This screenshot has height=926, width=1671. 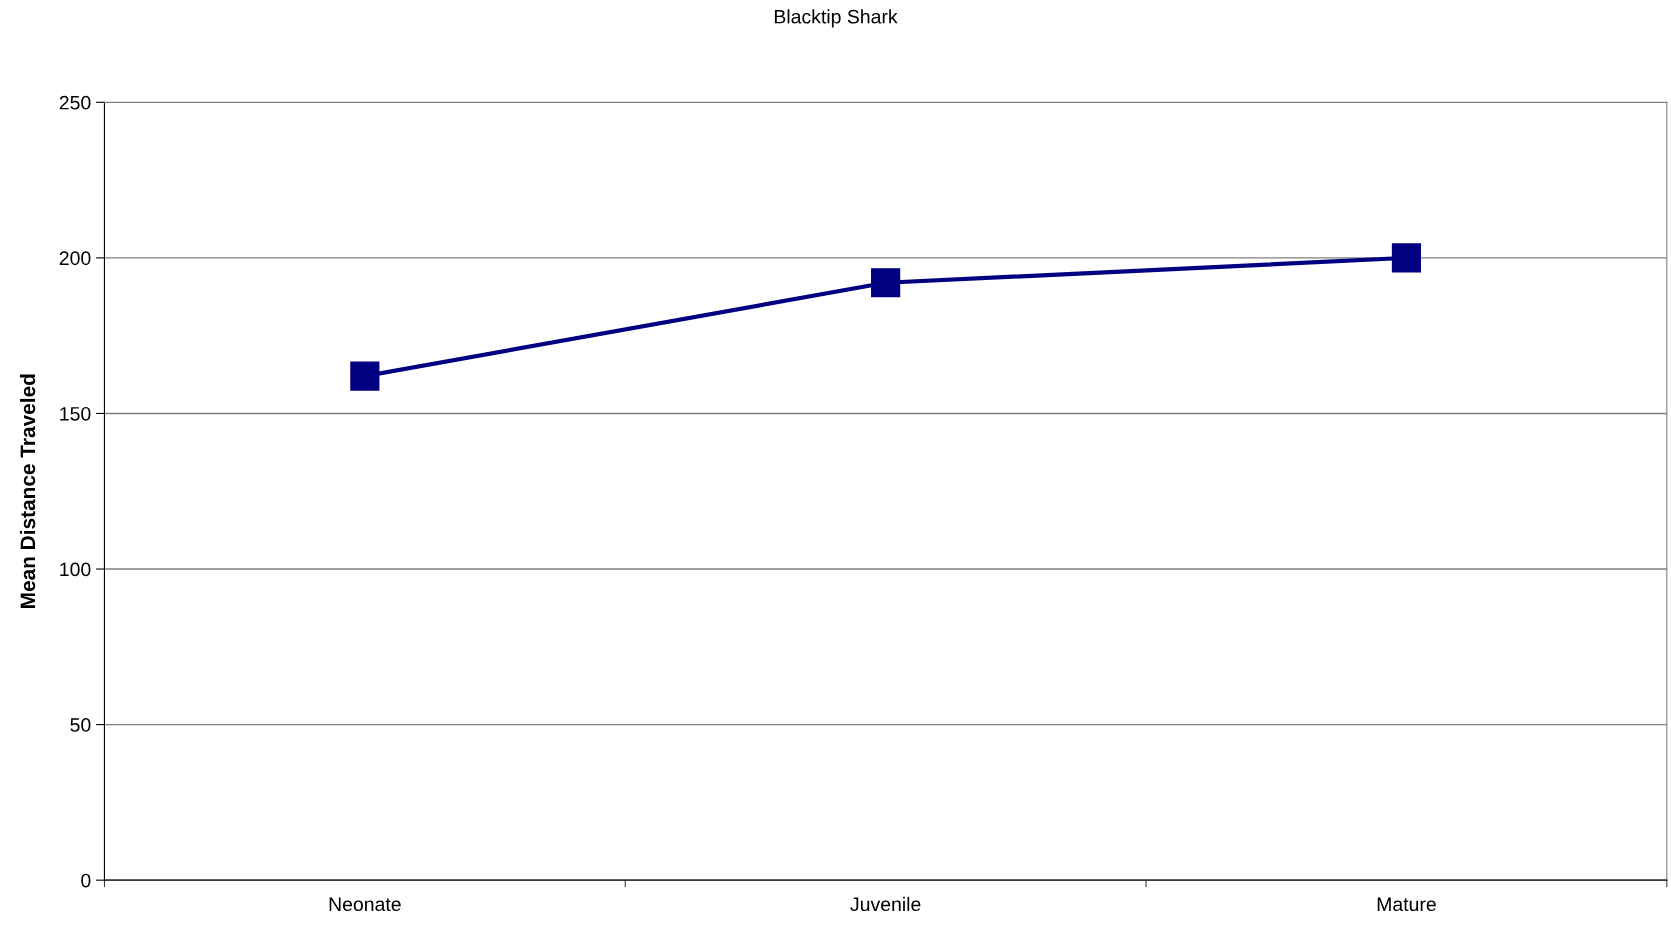 What do you see at coordinates (75, 258) in the screenshot?
I see `y-tick-label: 200` at bounding box center [75, 258].